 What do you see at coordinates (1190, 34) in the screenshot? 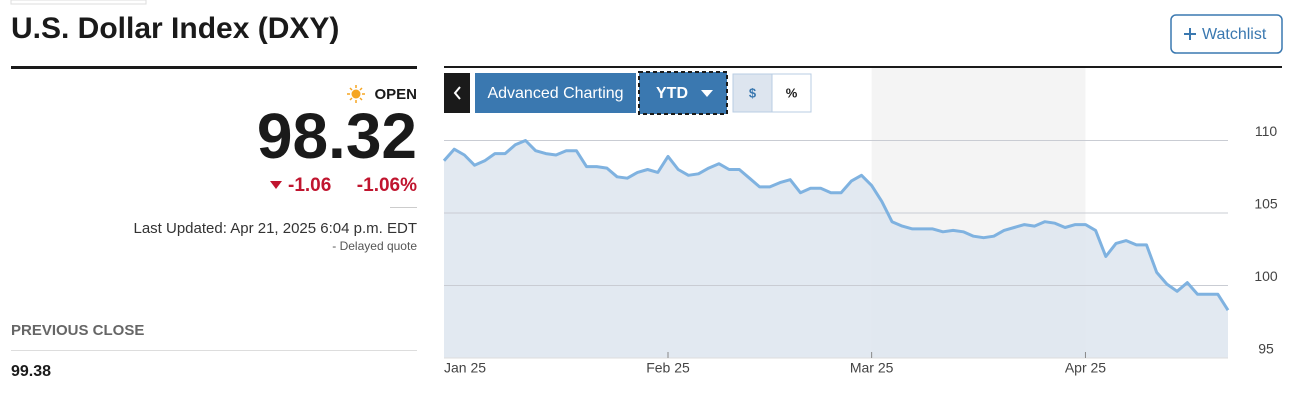
I see `plus-icon` at bounding box center [1190, 34].